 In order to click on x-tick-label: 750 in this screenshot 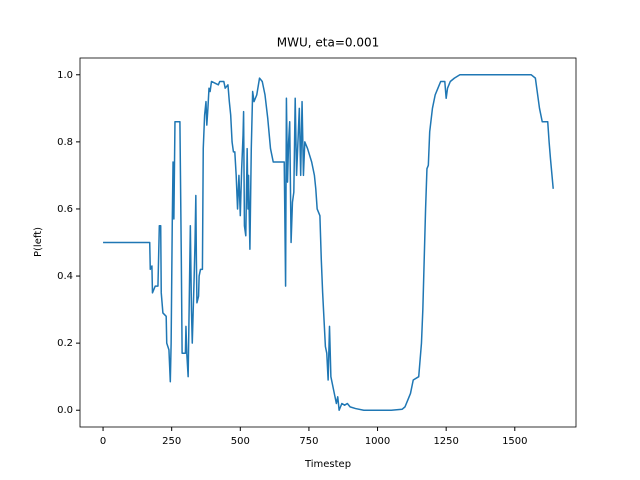, I will do `click(308, 441)`.